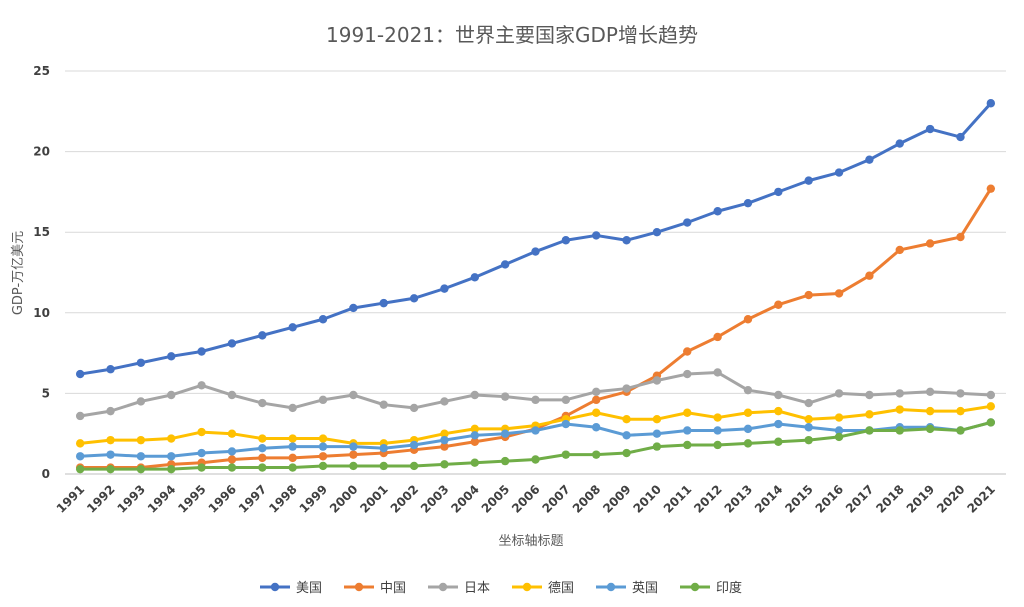 The height and width of the screenshot is (607, 1024). I want to click on y-axis-label: GDP-万亿美元, so click(18, 273).